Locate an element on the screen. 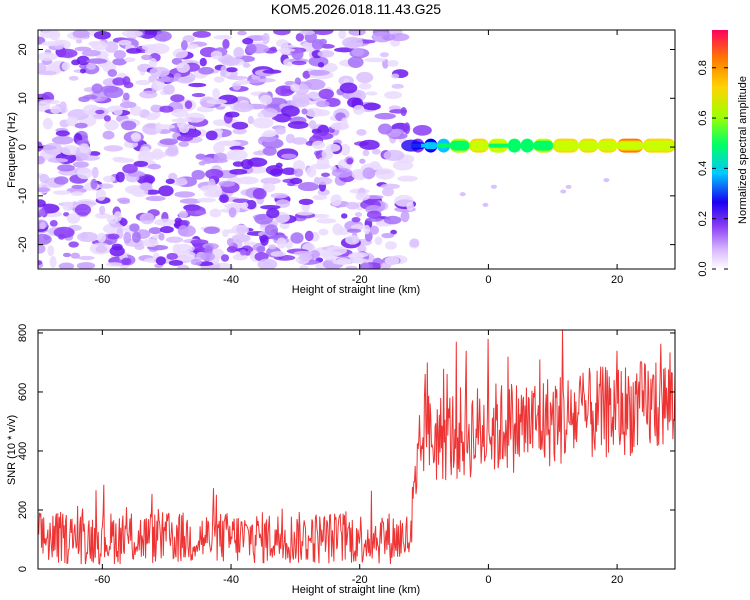 Image resolution: width=750 pixels, height=600 pixels. x-tick-label: -40 is located at coordinates (231, 280).